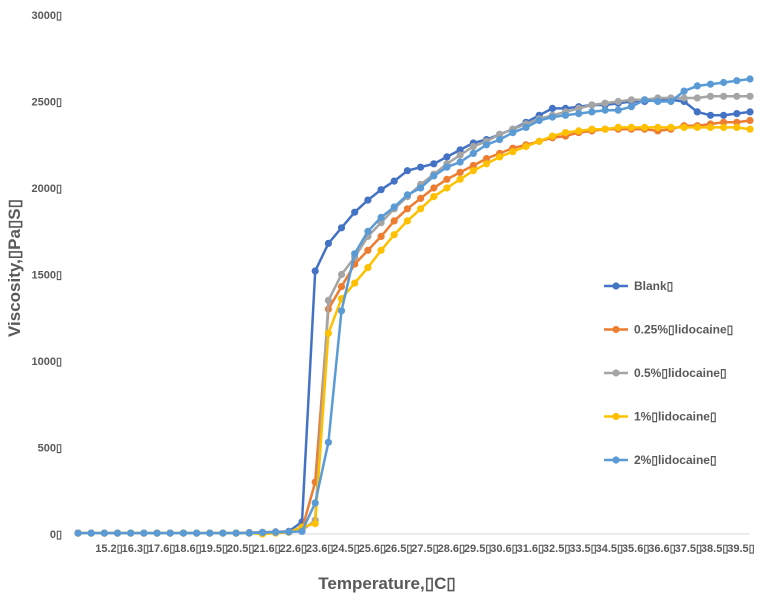  I want to click on x-axis-title: Temperature,▯C▯, so click(386, 583).